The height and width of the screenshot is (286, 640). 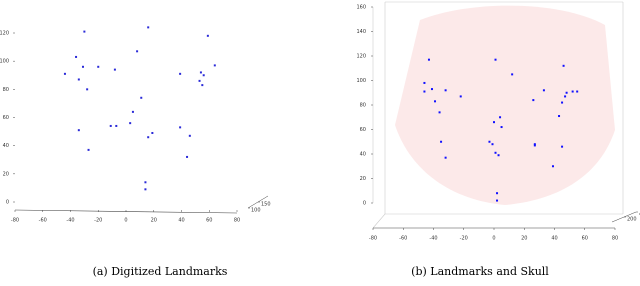 What do you see at coordinates (585, 239) in the screenshot?
I see `x-tick-label: 60` at bounding box center [585, 239].